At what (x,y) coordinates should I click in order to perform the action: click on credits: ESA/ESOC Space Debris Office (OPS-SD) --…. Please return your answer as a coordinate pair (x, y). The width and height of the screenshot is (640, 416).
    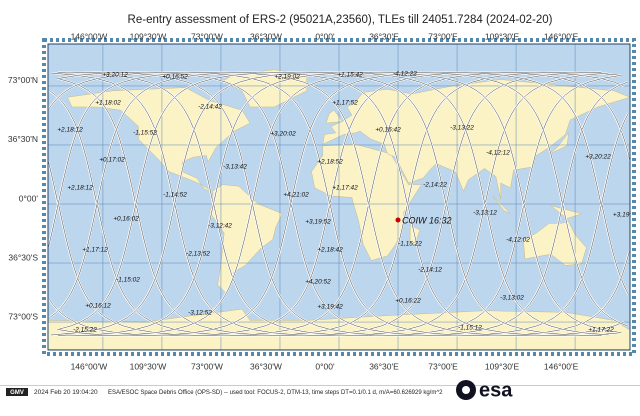
    Looking at the image, I should click on (275, 393).